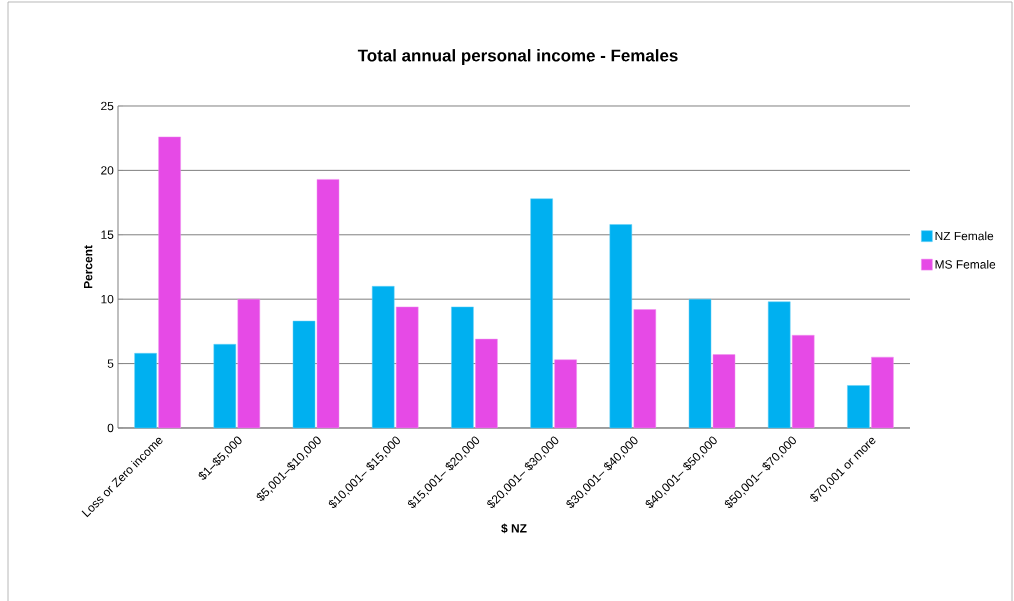  I want to click on legend-label: MS Female, so click(965, 264).